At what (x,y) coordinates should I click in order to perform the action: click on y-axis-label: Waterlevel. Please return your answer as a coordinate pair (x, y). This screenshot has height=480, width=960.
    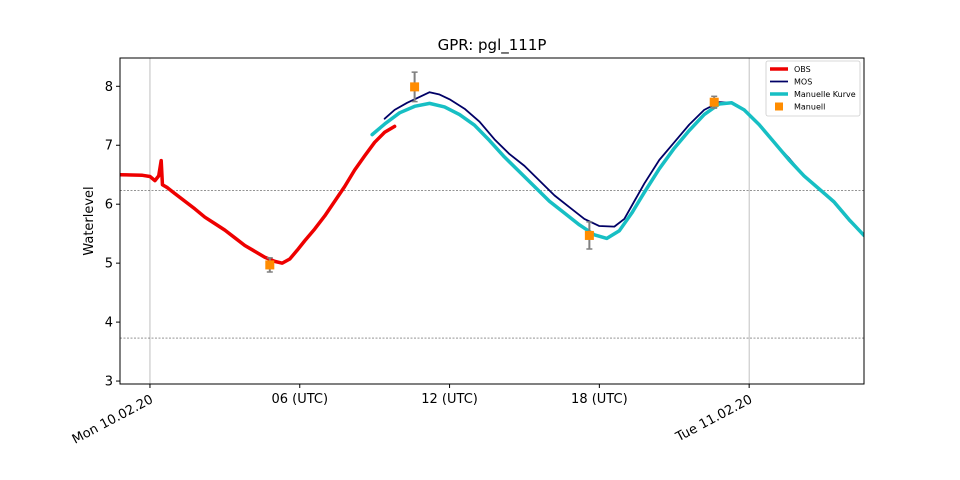
    Looking at the image, I should click on (89, 220).